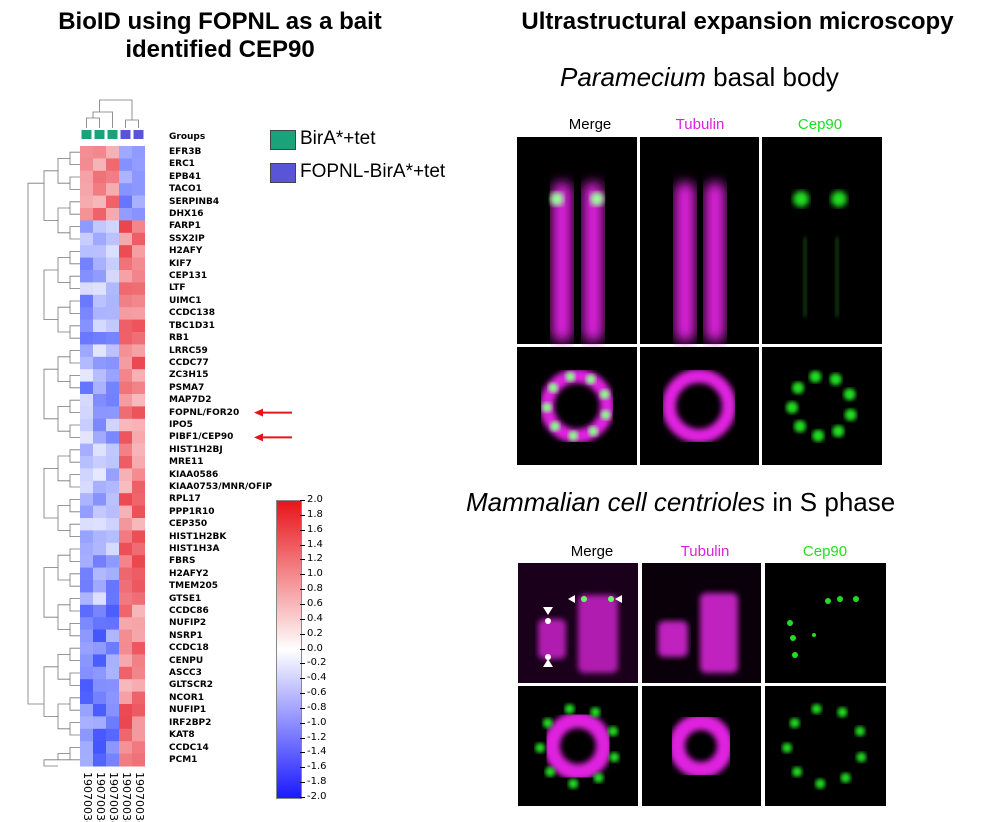 The height and width of the screenshot is (822, 1000). I want to click on gene-label: H2AFY2, so click(189, 573).